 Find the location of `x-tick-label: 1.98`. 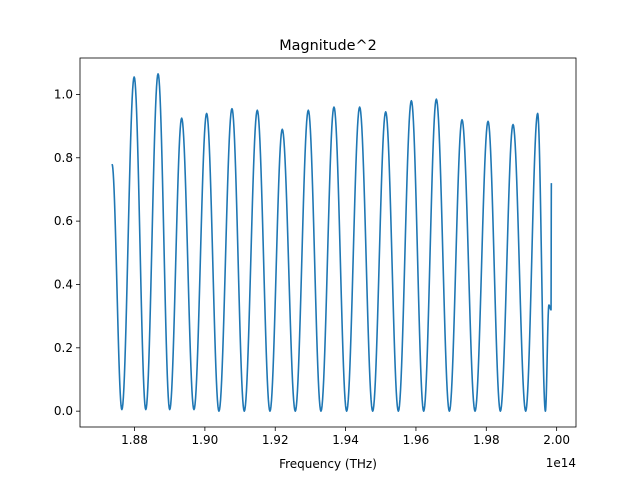

x-tick-label: 1.98 is located at coordinates (486, 440).